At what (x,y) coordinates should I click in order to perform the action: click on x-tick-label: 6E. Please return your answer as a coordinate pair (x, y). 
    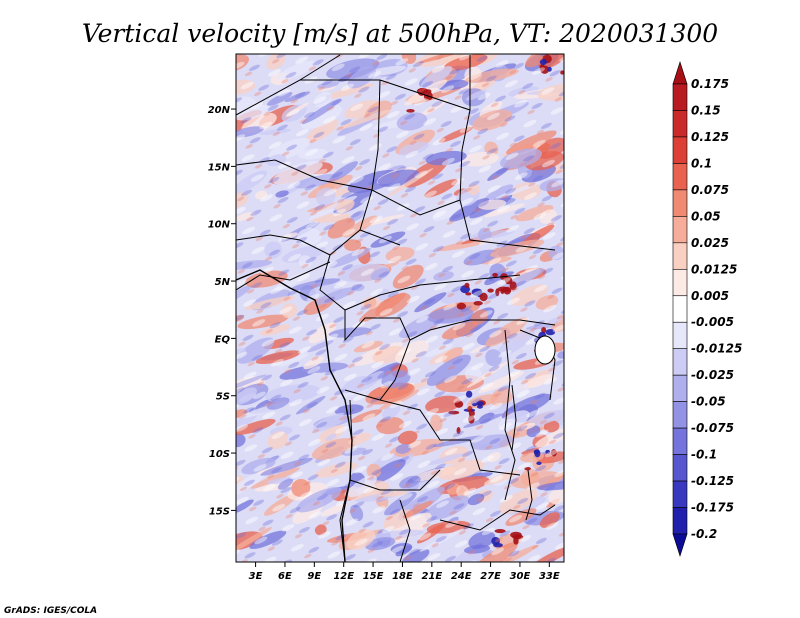
    Looking at the image, I should click on (285, 576).